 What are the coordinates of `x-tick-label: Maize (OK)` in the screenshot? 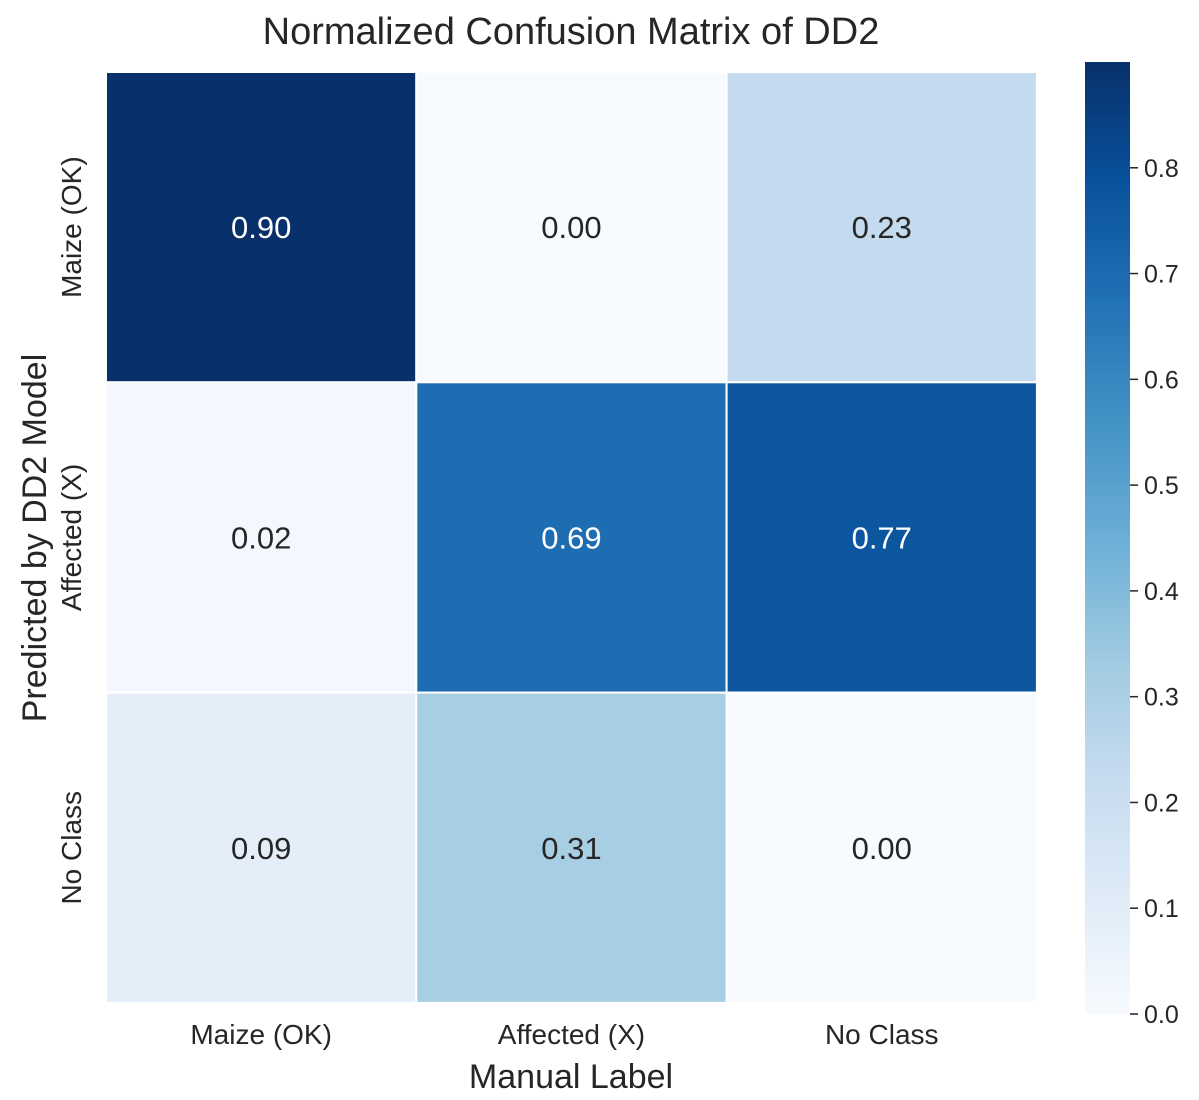 It's located at (261, 1034).